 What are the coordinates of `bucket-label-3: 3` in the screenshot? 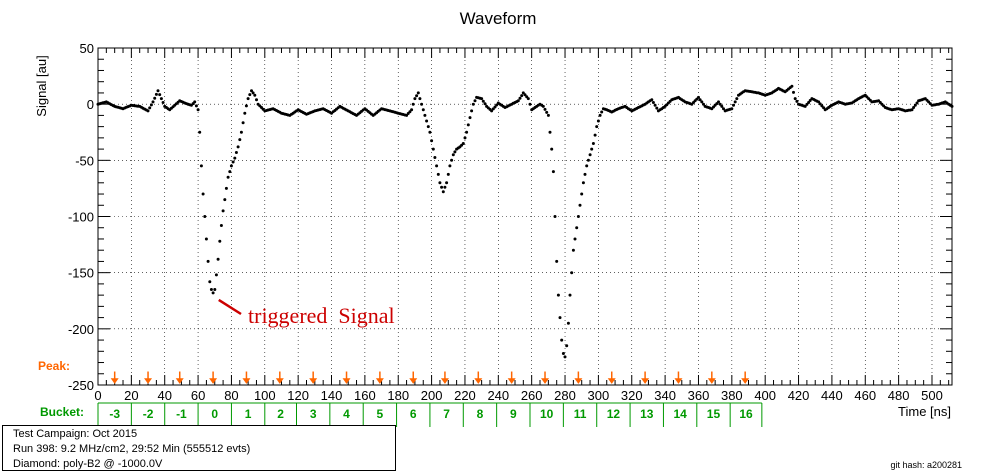 It's located at (313, 414).